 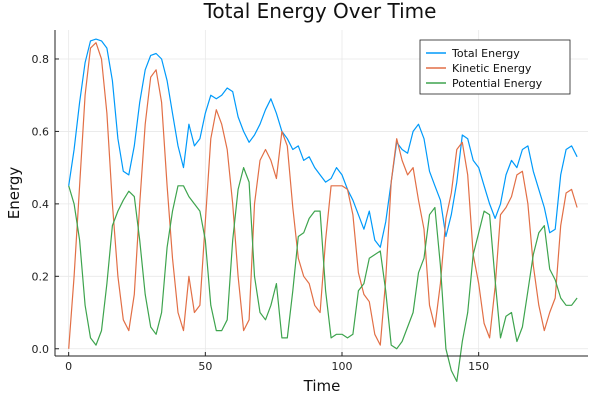 I want to click on x-tick-label: 0, so click(x=68, y=366).